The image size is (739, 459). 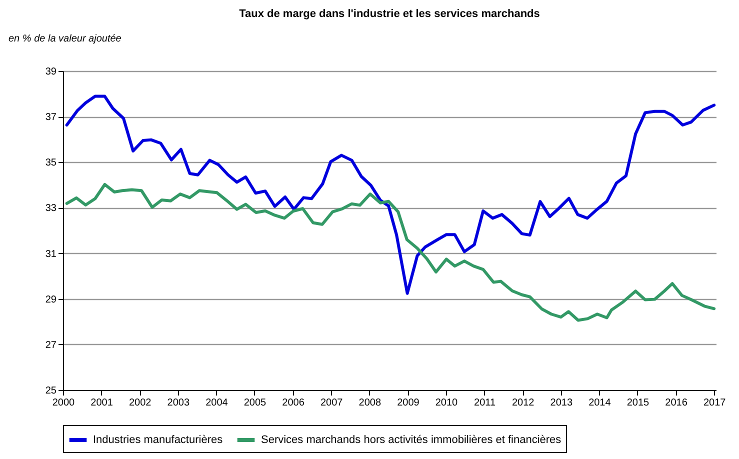 I want to click on x-tick-label: 2015, so click(x=638, y=403).